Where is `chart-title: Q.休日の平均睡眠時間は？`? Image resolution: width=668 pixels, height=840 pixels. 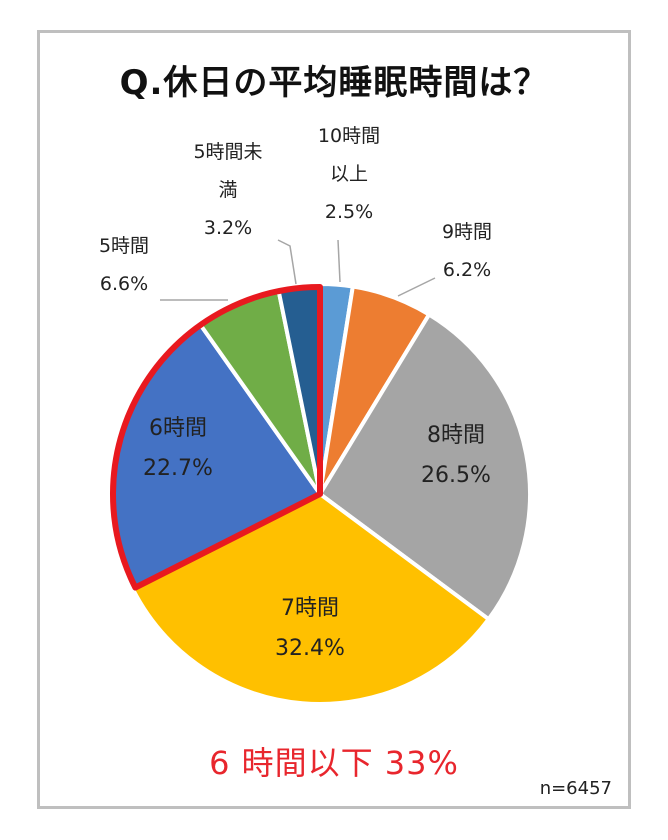 chart-title: Q.休日の平均睡眠時間は？ is located at coordinates (334, 83).